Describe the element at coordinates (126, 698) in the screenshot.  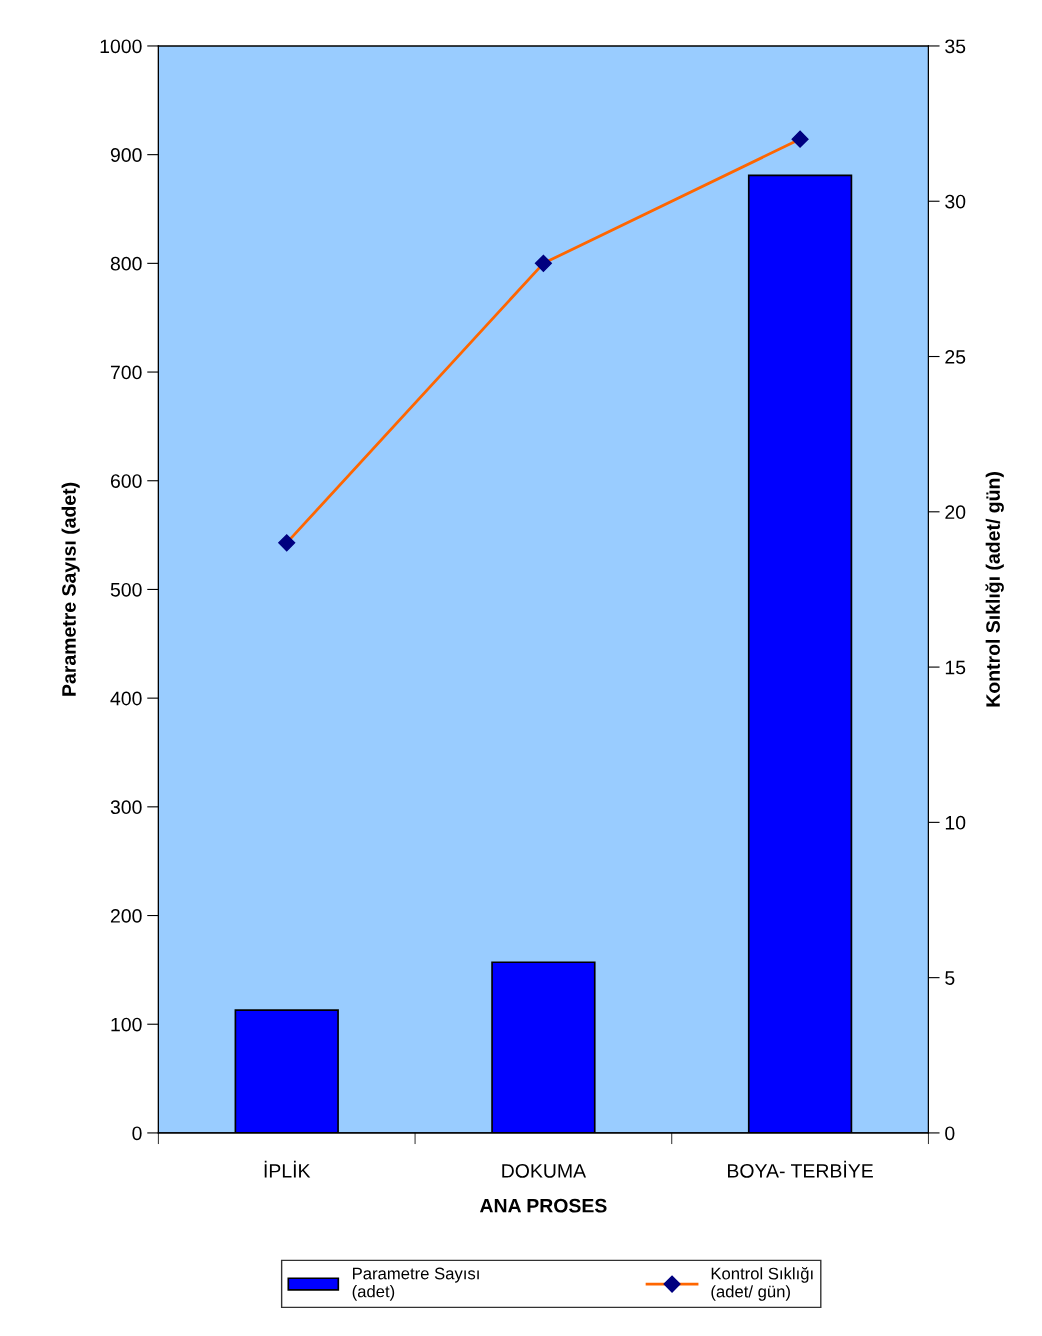
I see `y-tick-label: 400` at that location.